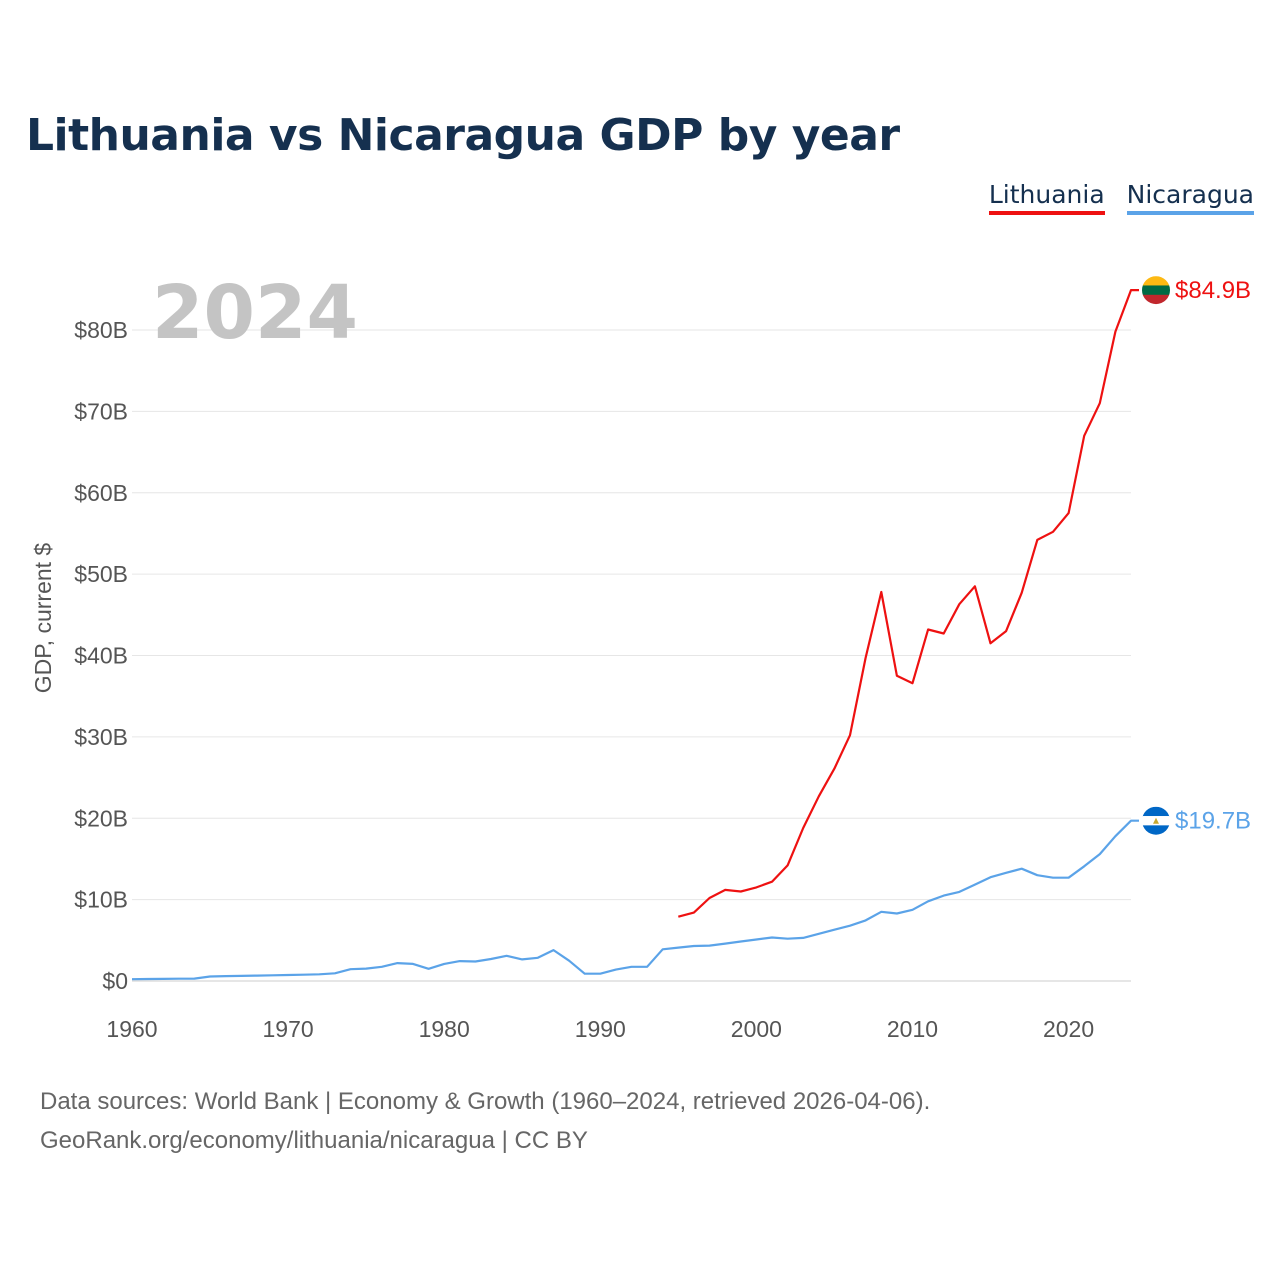 This screenshot has width=1280, height=1280. I want to click on y-axis-label: GDP, current $, so click(43, 618).